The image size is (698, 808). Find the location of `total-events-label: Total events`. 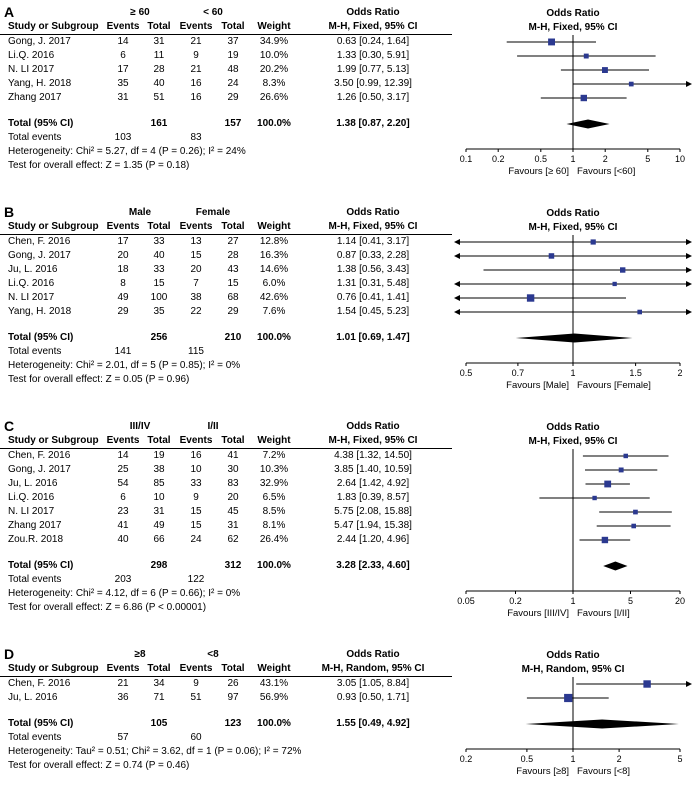

total-events-label: Total events is located at coordinates (35, 351).